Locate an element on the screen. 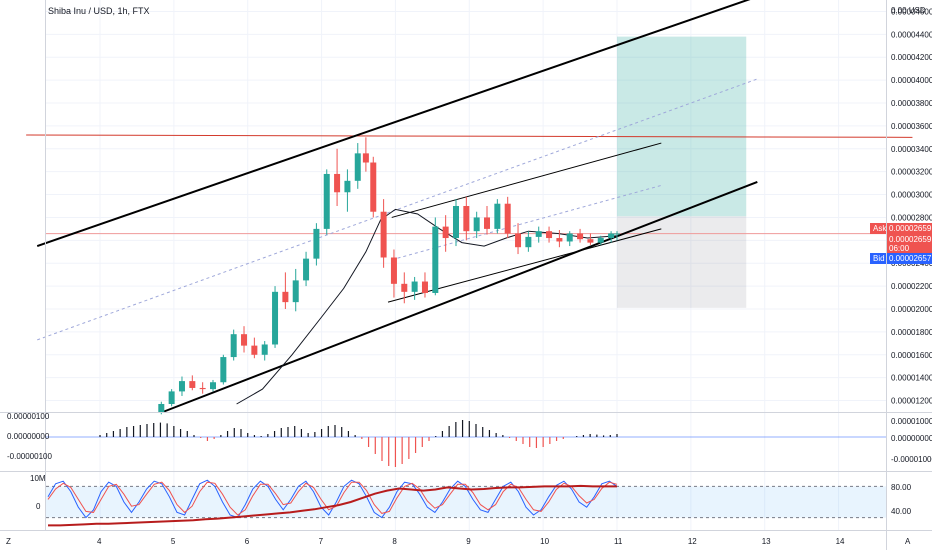 The image size is (932, 550). stoch-tick-80: 80.00 is located at coordinates (901, 487).